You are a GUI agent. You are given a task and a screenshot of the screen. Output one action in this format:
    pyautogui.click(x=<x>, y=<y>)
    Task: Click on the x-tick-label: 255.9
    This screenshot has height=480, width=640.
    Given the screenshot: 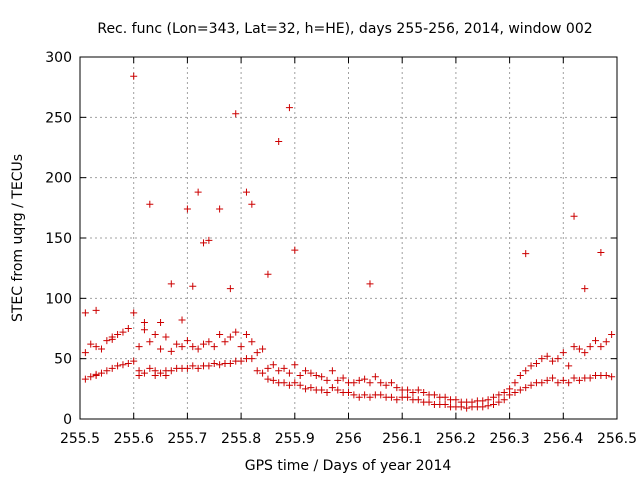 What is the action you would take?
    pyautogui.click(x=295, y=439)
    